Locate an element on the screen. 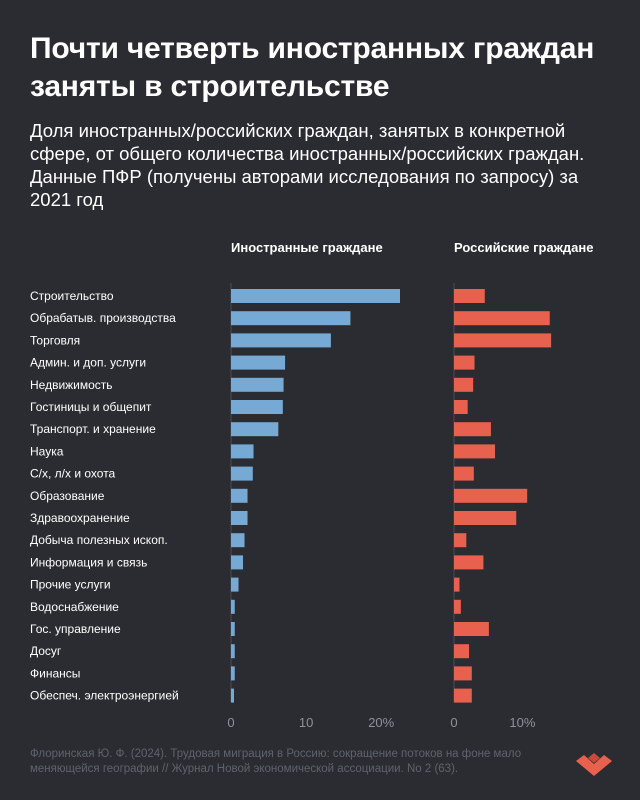 The image size is (640, 800). category-label: Строительство is located at coordinates (72, 296).